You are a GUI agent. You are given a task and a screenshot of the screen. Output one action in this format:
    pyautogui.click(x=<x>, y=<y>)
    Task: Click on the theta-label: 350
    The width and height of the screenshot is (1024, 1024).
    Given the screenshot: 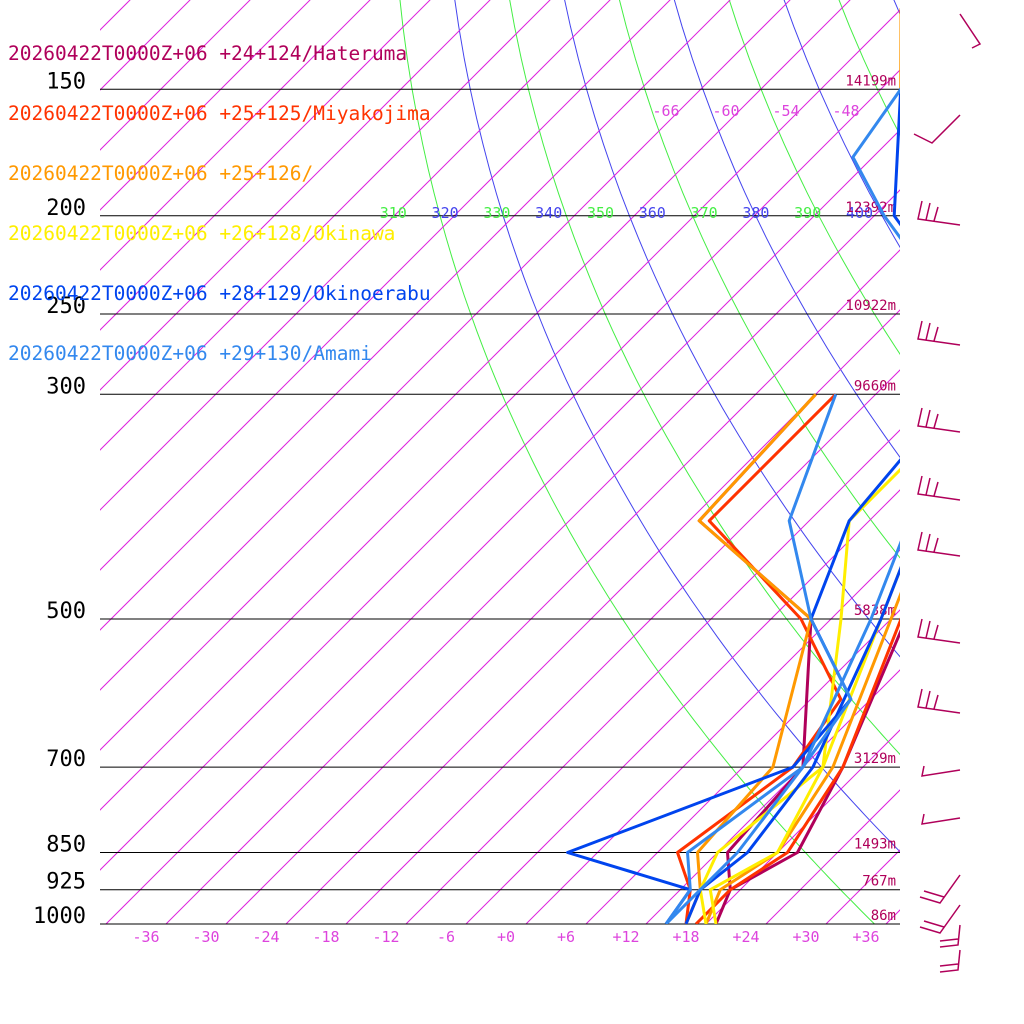 What is the action you would take?
    pyautogui.click(x=600, y=213)
    